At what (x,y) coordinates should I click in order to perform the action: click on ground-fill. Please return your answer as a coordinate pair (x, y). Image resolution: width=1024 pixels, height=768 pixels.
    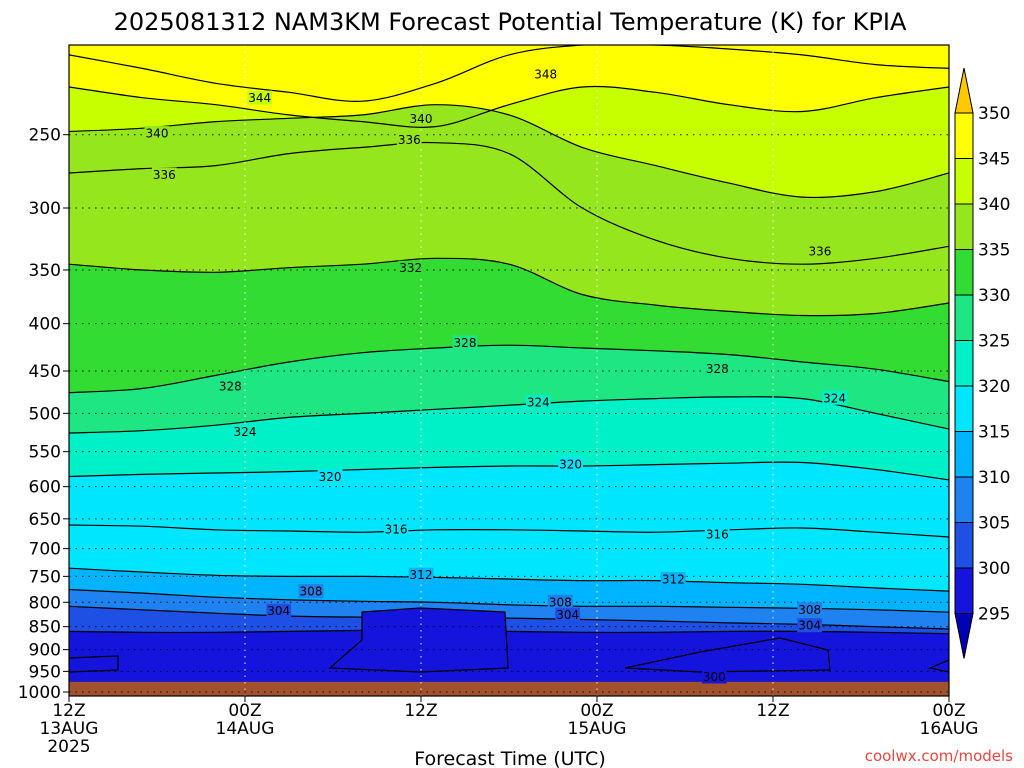
    Looking at the image, I should click on (509, 688).